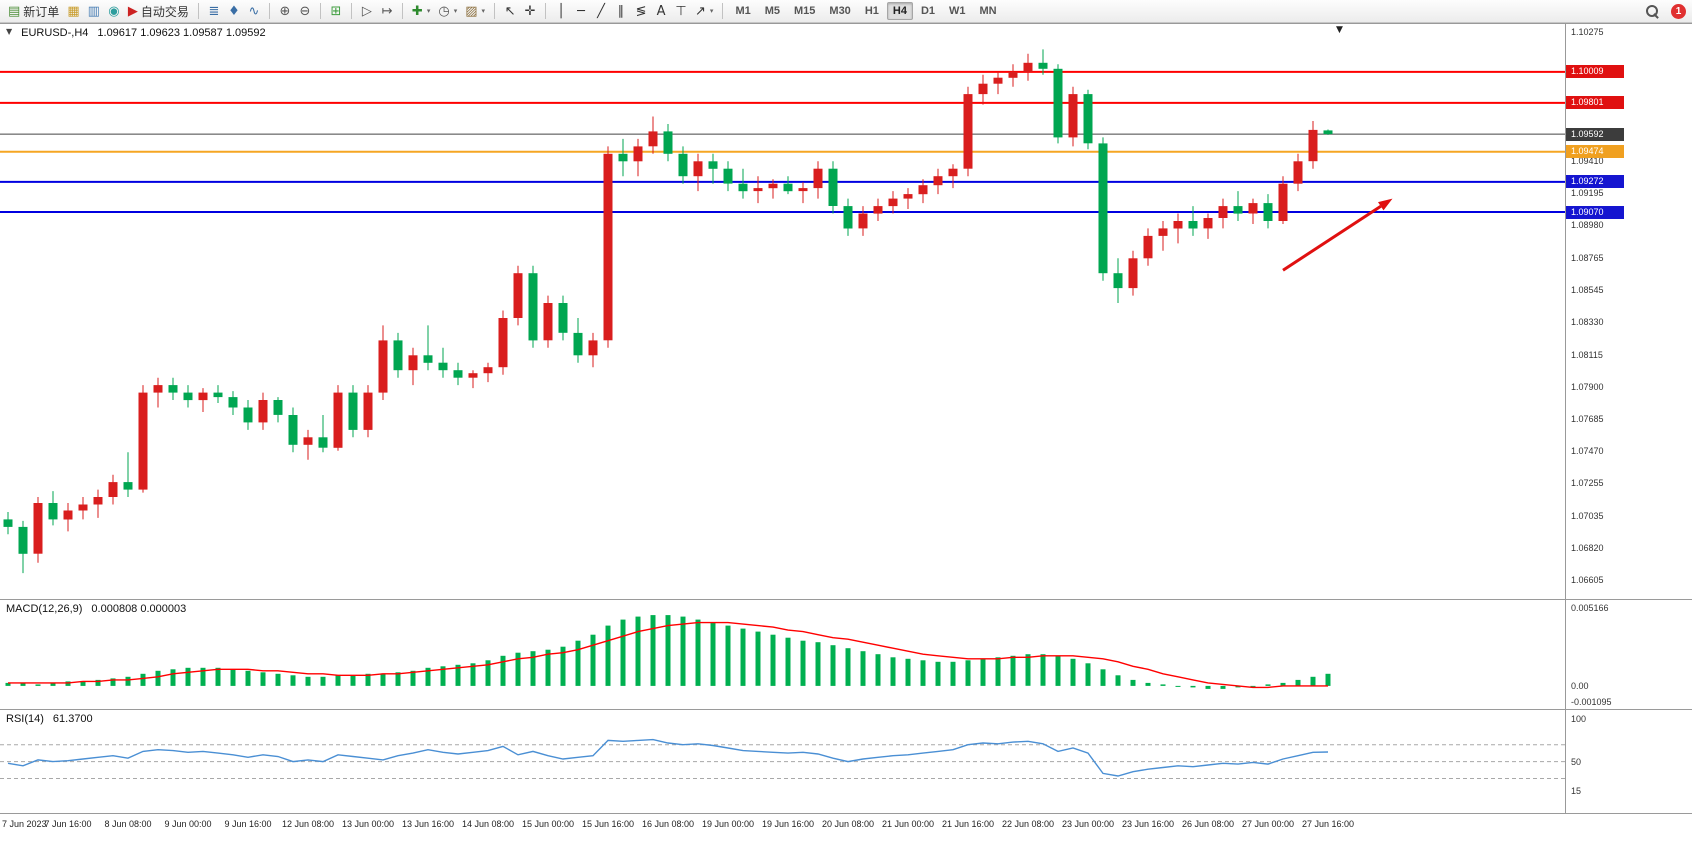  I want to click on tile-windows-icon: ⊞, so click(336, 11).